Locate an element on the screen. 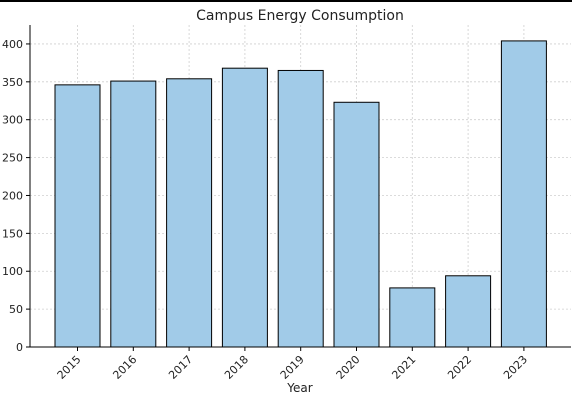 The height and width of the screenshot is (402, 572). x-axis-label: Year is located at coordinates (299, 388).